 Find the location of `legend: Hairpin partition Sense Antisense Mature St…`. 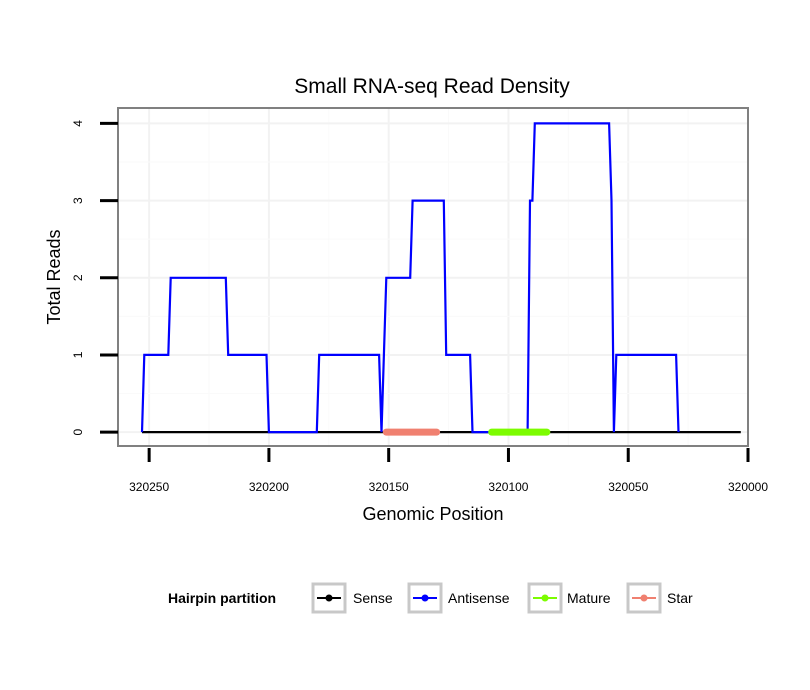

legend: Hairpin partition Sense Antisense Mature St… is located at coordinates (430, 598).